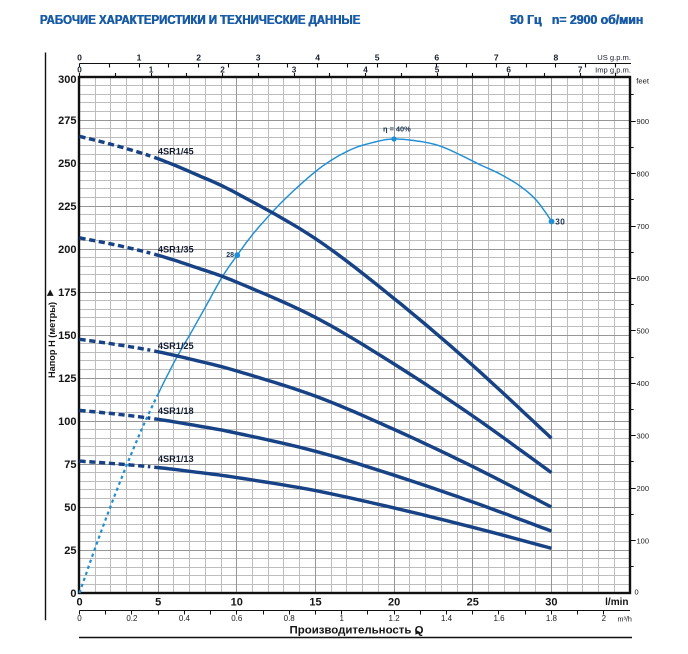 Image resolution: width=688 pixels, height=654 pixels. Describe the element at coordinates (230, 255) in the screenshot. I see `svg-text: 28` at that location.